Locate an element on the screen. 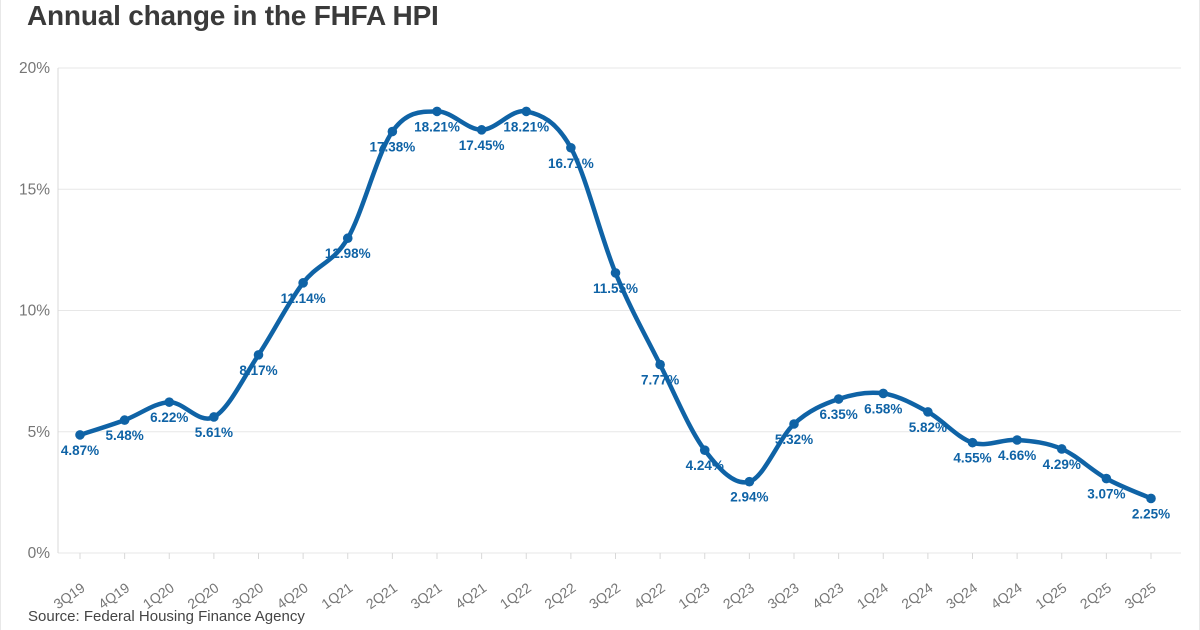 This screenshot has height=630, width=1200. x-axis-tick-label: 4Q22 is located at coordinates (649, 595).